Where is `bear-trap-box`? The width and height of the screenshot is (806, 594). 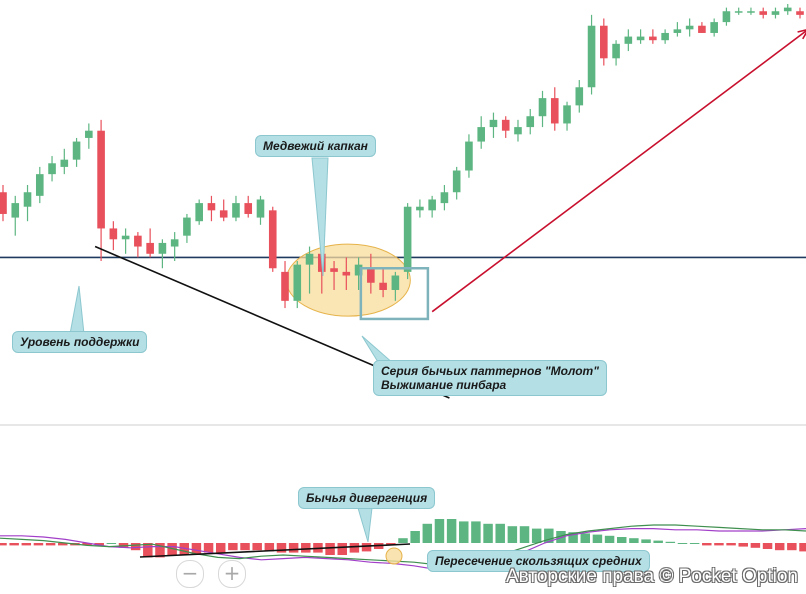 bear-trap-box is located at coordinates (394, 294).